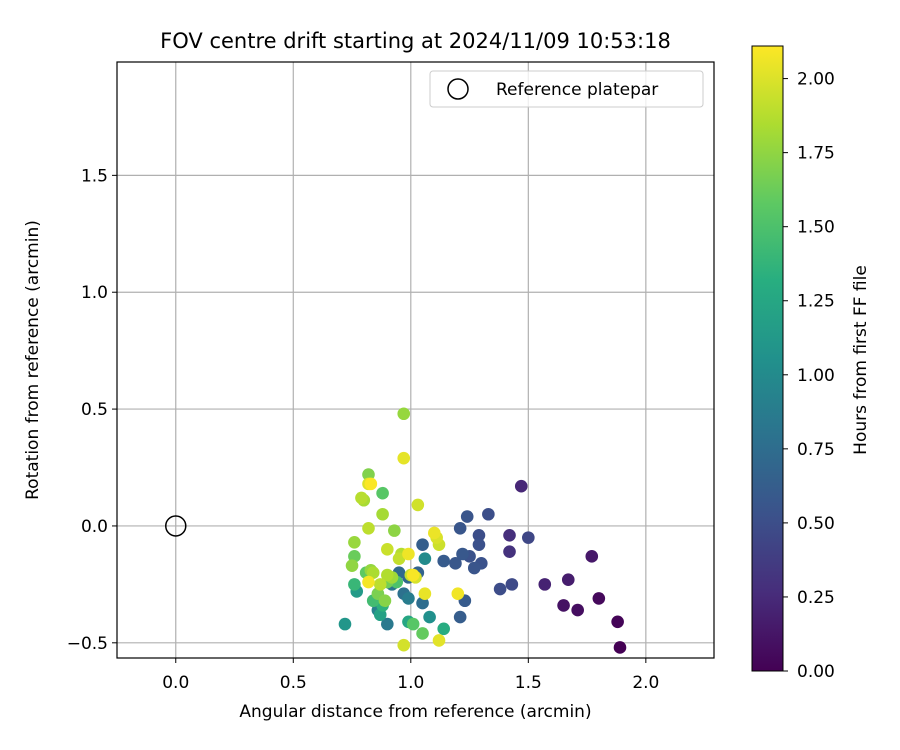 This screenshot has height=750, width=900. What do you see at coordinates (816, 524) in the screenshot?
I see `colorbar-tick-label: 0.50` at bounding box center [816, 524].